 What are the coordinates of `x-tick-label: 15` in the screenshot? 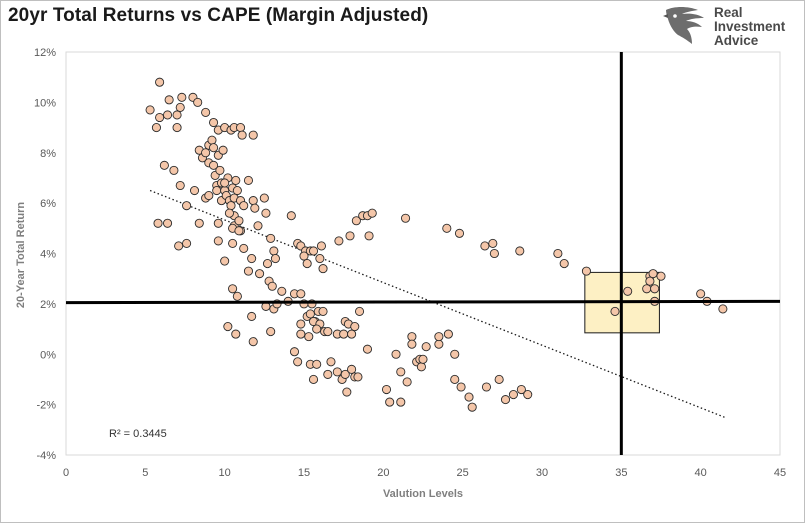 It's located at (304, 473).